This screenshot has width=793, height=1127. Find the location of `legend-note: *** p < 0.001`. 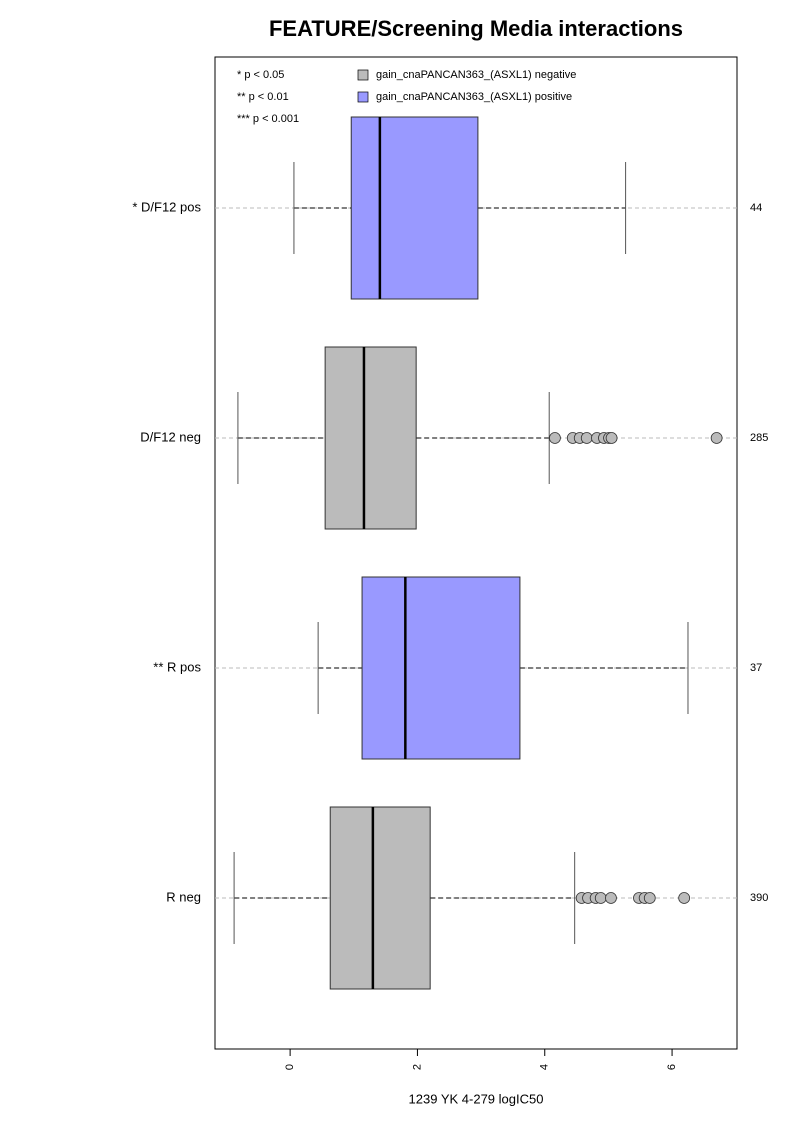

legend-note: *** p < 0.001 is located at coordinates (268, 119).